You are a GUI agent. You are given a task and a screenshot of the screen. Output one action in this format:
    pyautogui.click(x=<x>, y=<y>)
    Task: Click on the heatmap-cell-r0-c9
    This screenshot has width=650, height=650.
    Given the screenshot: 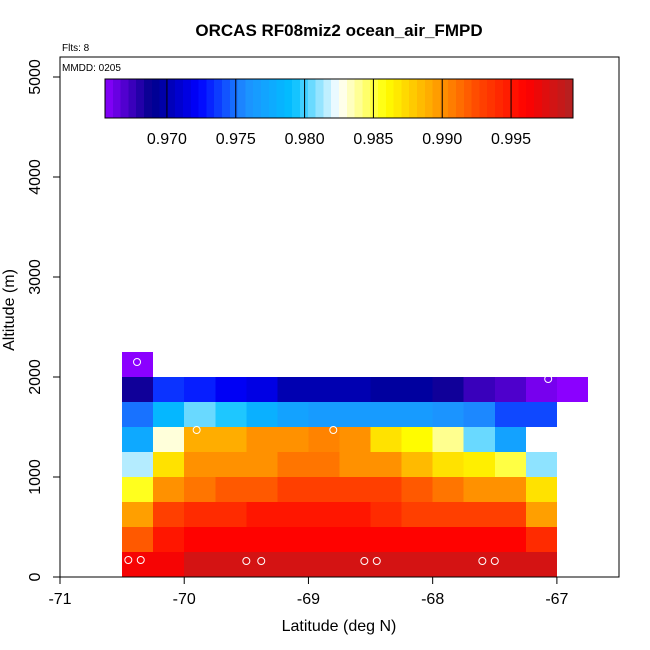 What is the action you would take?
    pyautogui.click(x=417, y=564)
    